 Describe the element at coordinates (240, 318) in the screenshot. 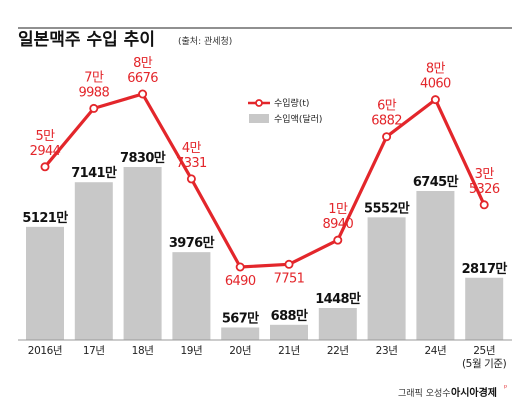

I see `bar-label-4: 567만` at that location.